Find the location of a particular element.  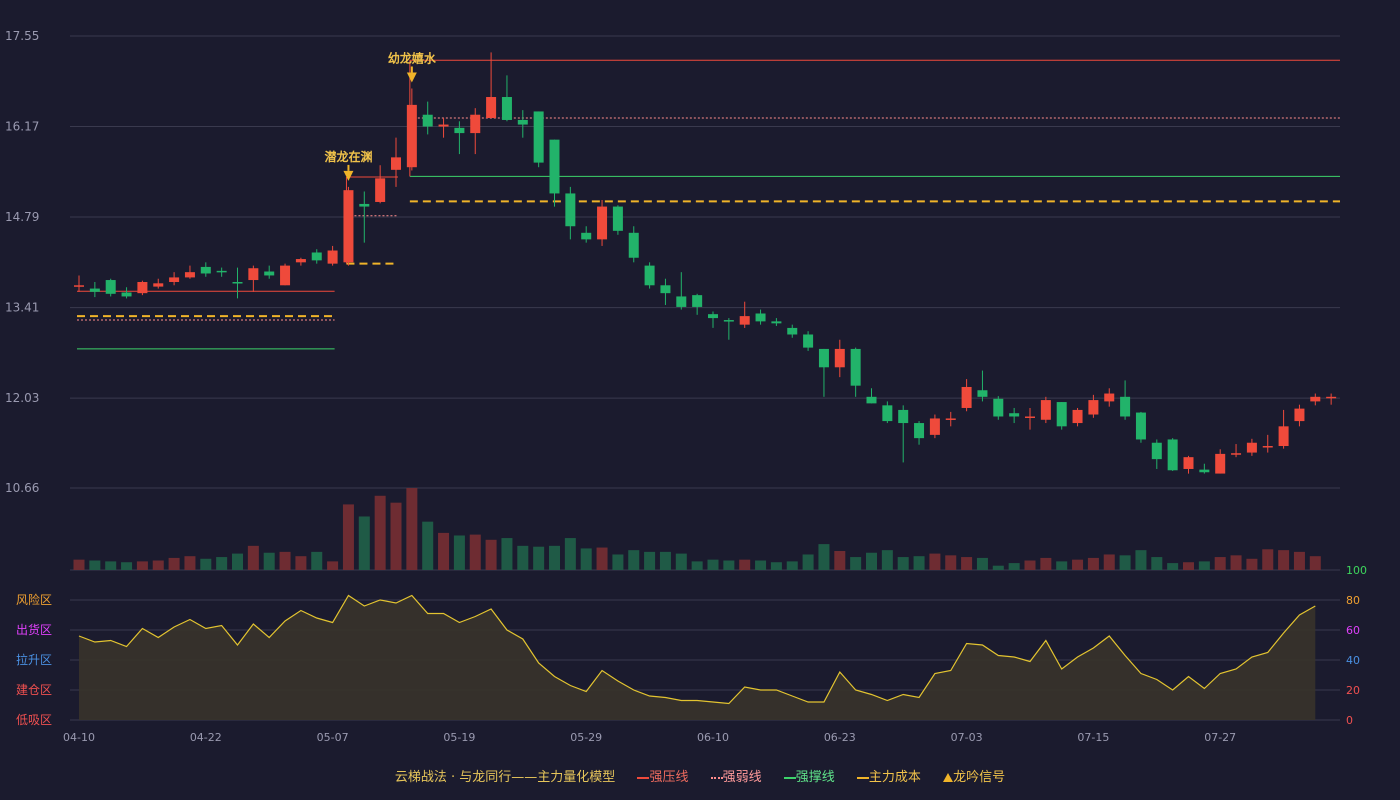

date-tick-label: 07-27 is located at coordinates (1220, 737).